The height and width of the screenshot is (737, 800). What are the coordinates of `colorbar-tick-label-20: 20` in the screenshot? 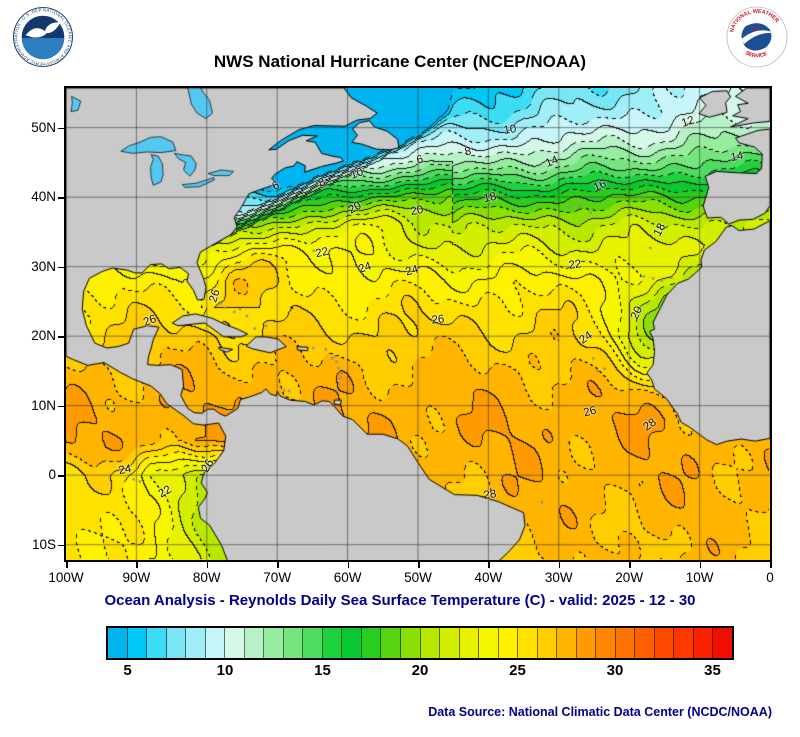 It's located at (420, 670).